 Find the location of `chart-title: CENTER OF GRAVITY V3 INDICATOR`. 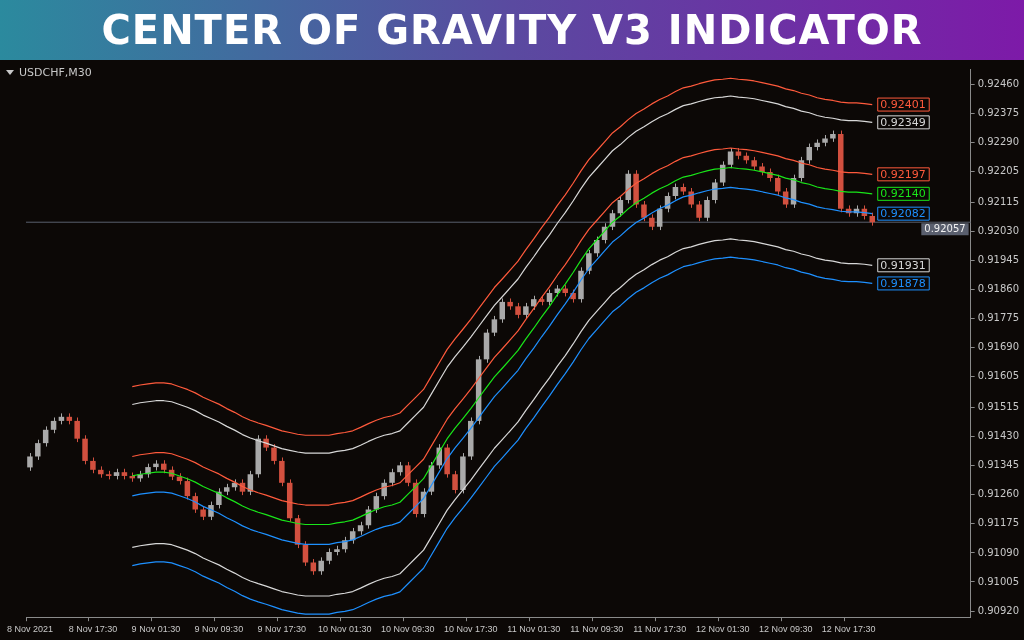

chart-title: CENTER OF GRAVITY V3 INDICATOR is located at coordinates (512, 30).